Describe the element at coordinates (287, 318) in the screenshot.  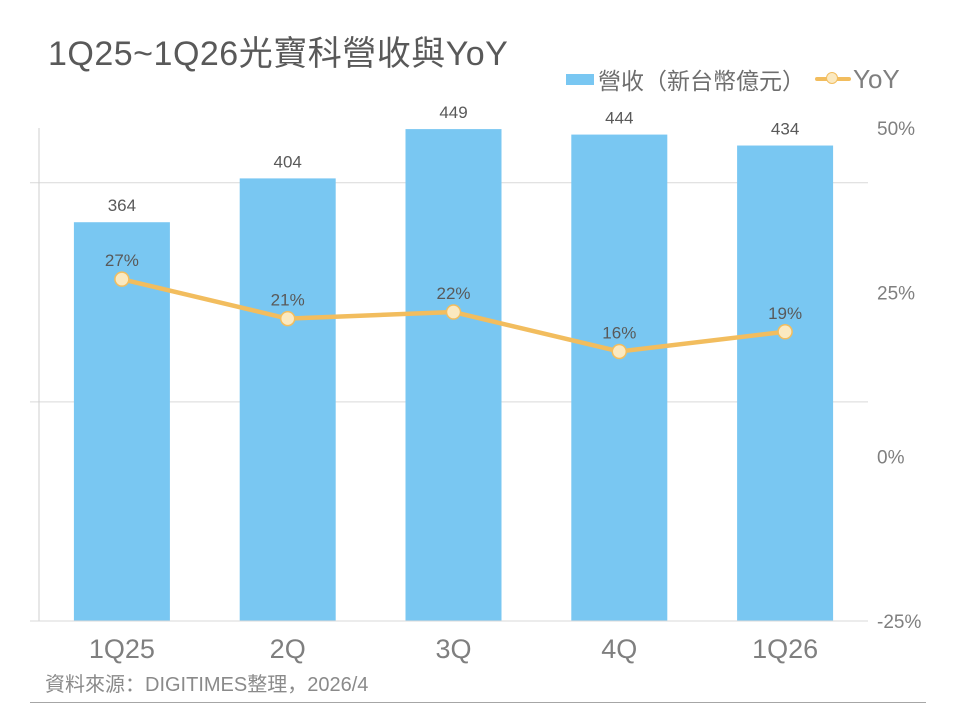
I see `yoy-marker-2Q` at that location.